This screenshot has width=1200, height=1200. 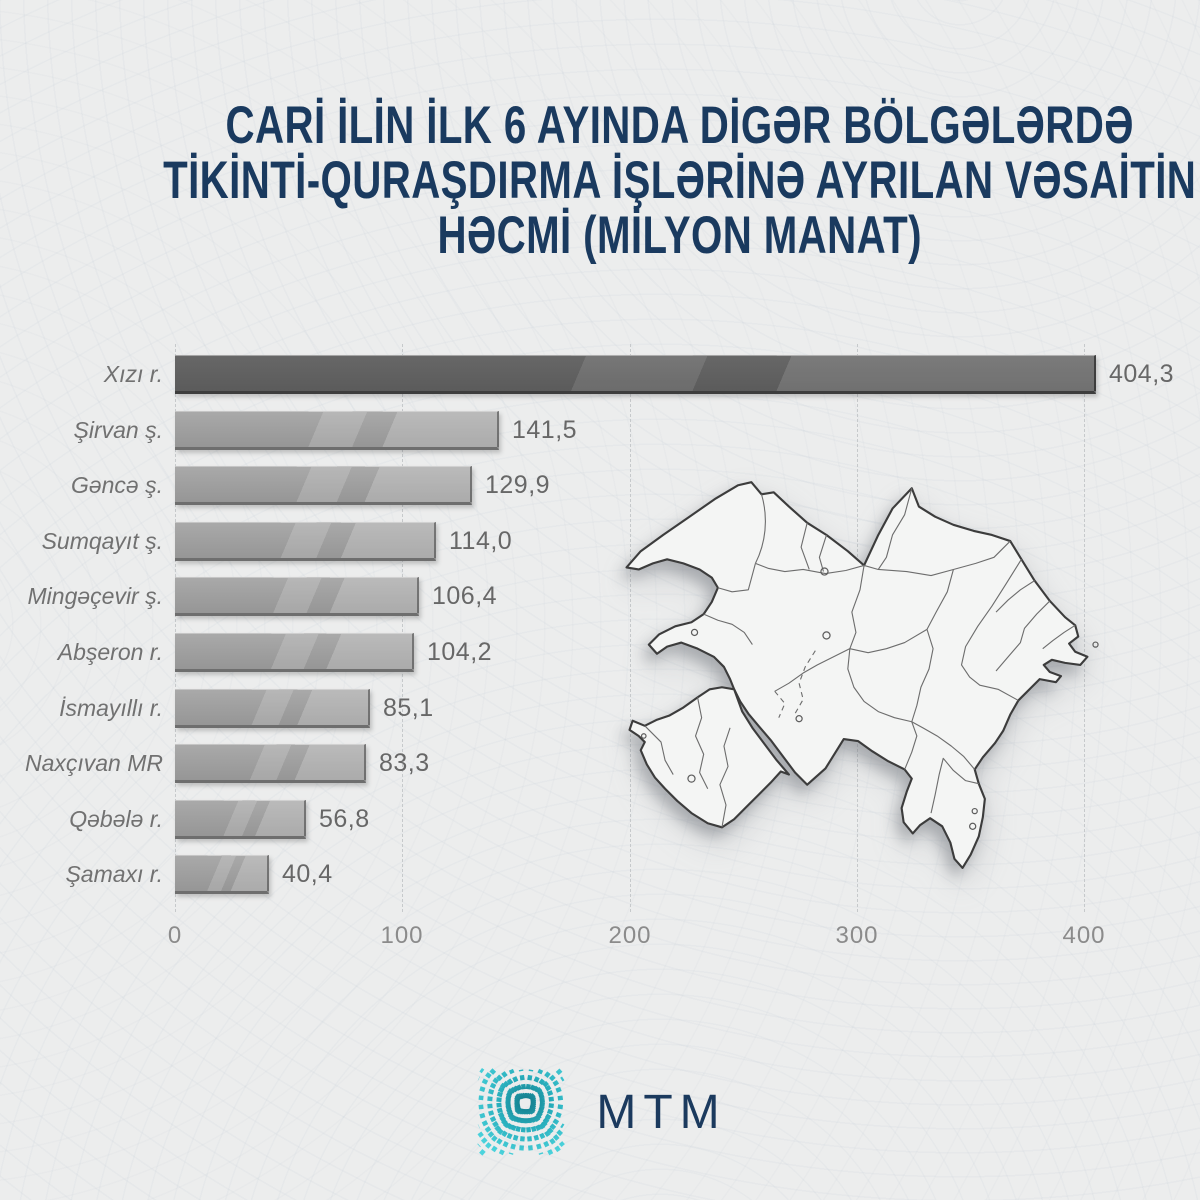 I want to click on value-label: 114,0, so click(x=481, y=541).